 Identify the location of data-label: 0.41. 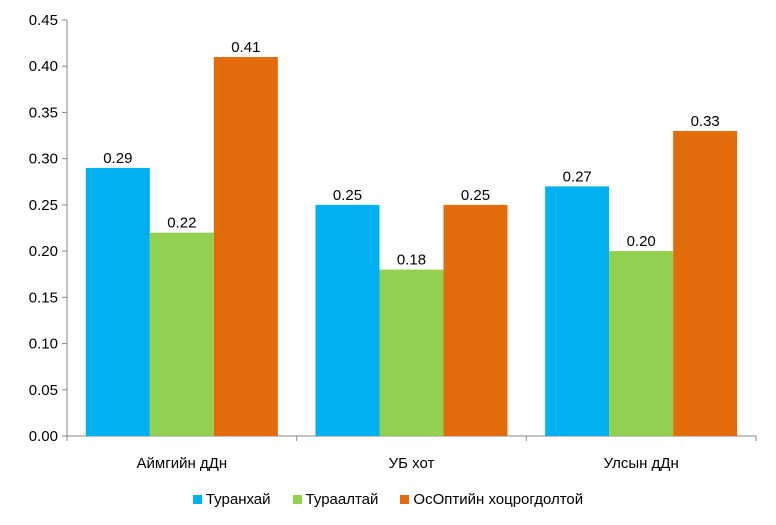
(245, 47).